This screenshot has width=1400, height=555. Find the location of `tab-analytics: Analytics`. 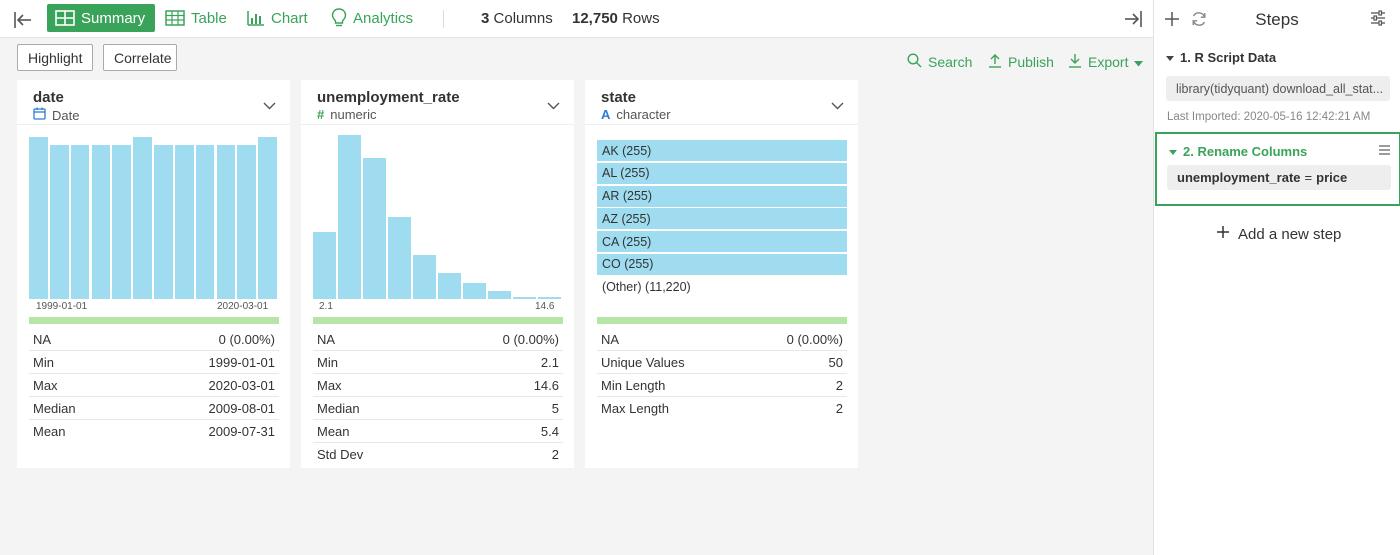

tab-analytics: Analytics is located at coordinates (372, 18).